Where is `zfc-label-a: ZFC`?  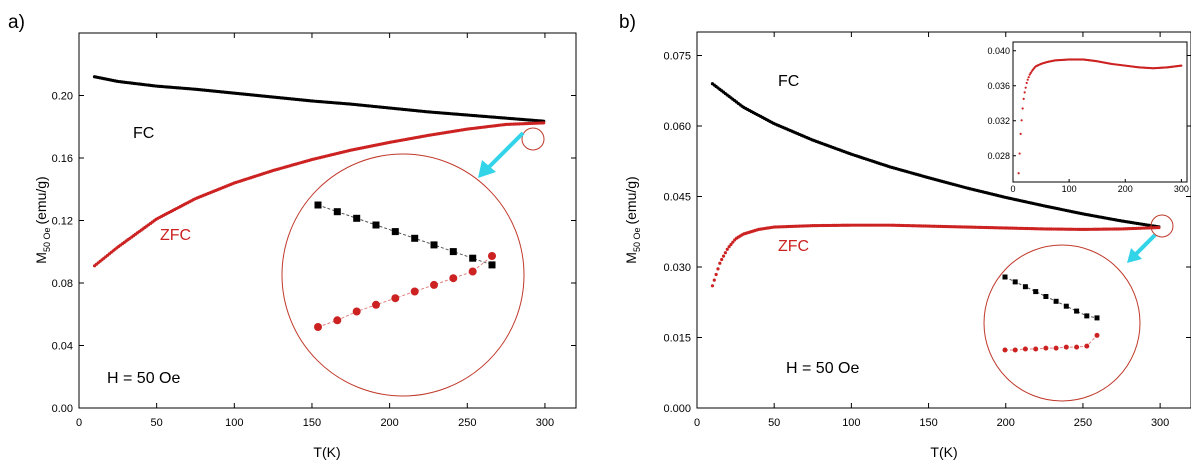
zfc-label-a: ZFC is located at coordinates (175, 235).